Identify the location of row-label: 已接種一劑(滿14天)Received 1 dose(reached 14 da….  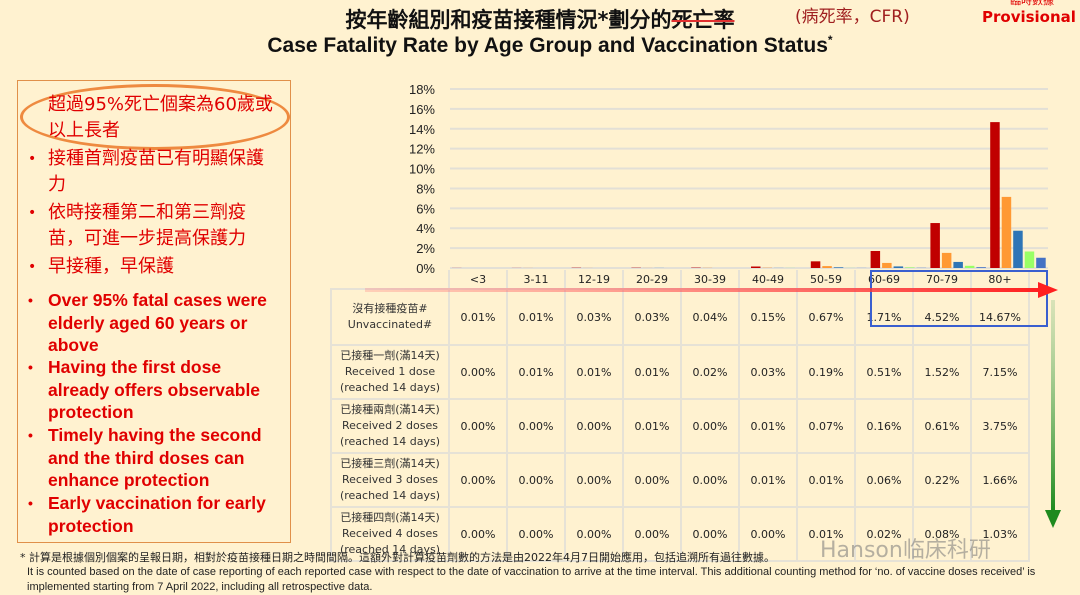
(390, 372).